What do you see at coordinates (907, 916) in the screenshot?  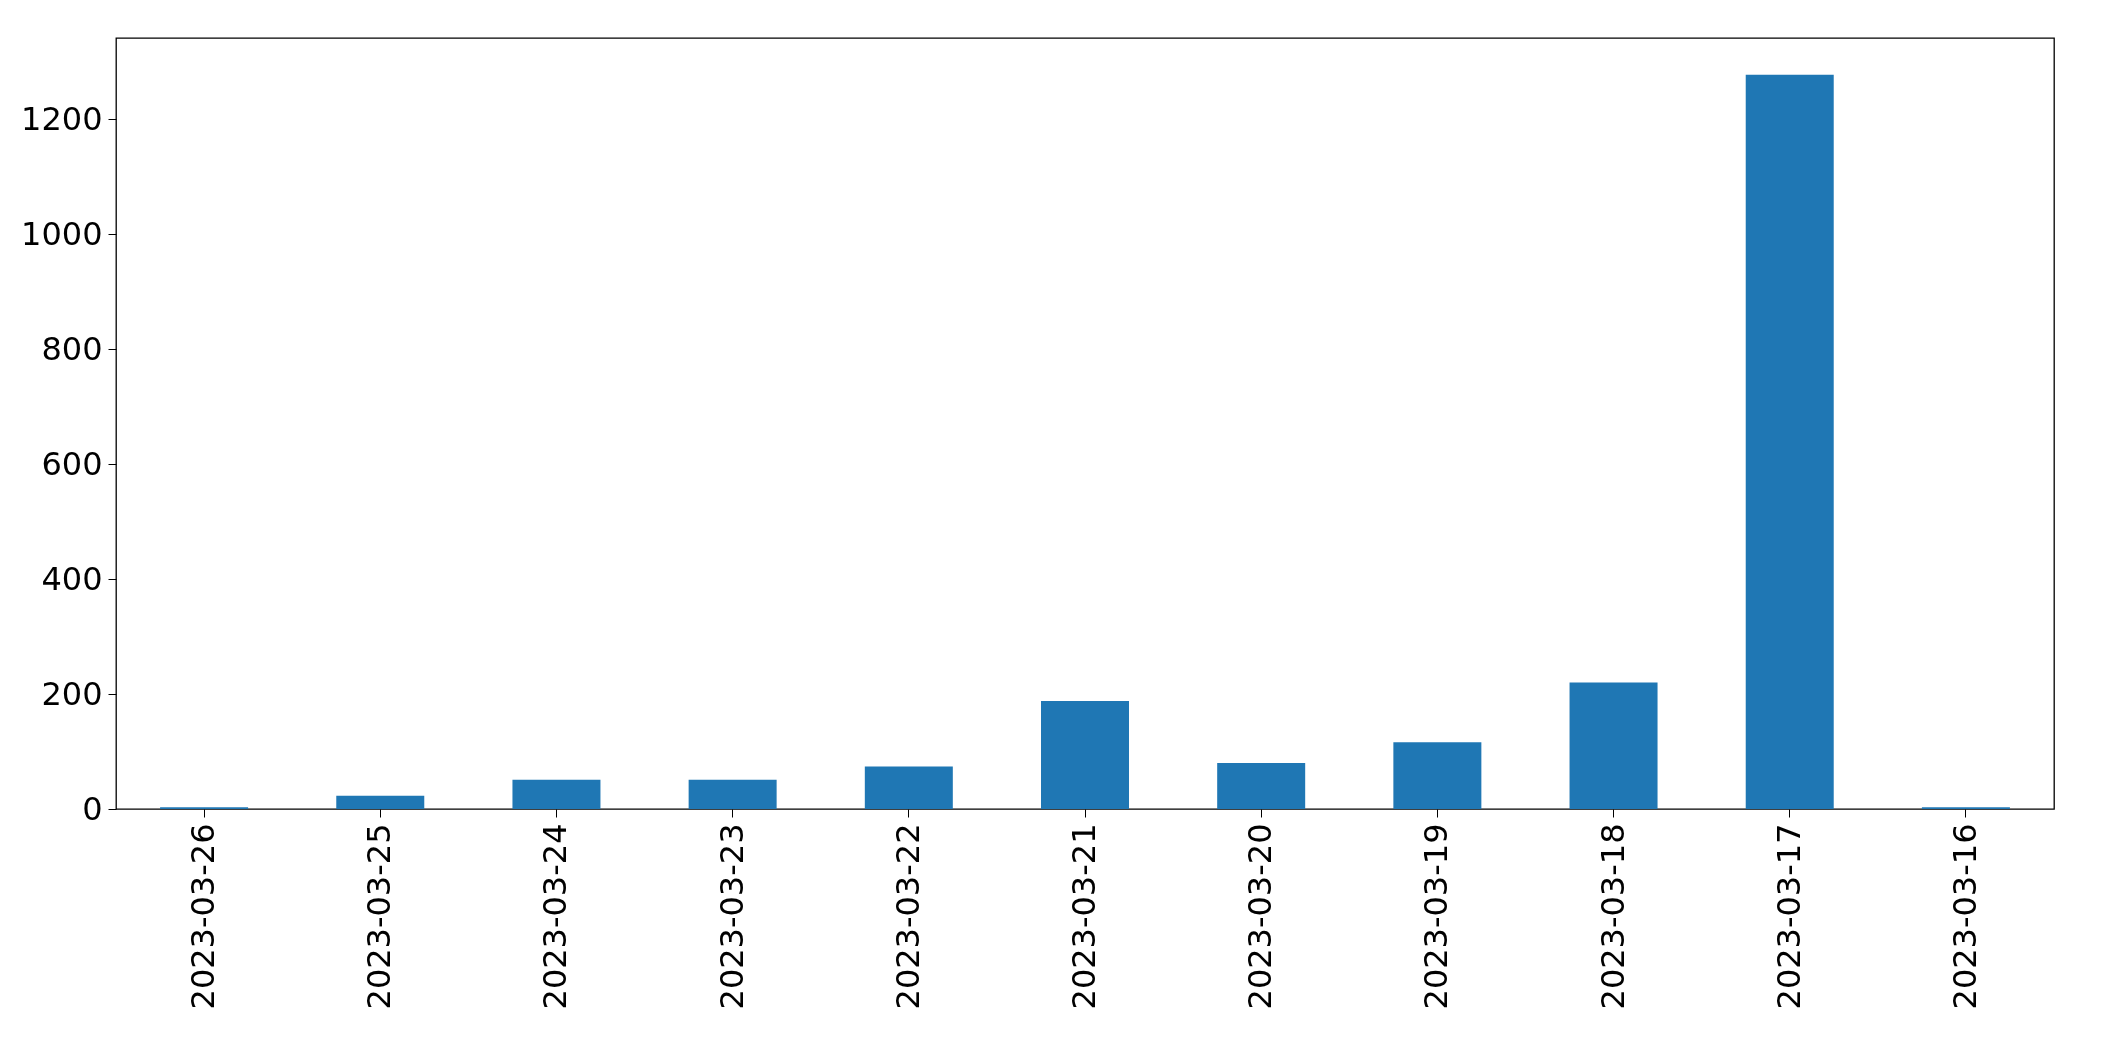 I see `x-tick-label: 2023-03-22` at bounding box center [907, 916].